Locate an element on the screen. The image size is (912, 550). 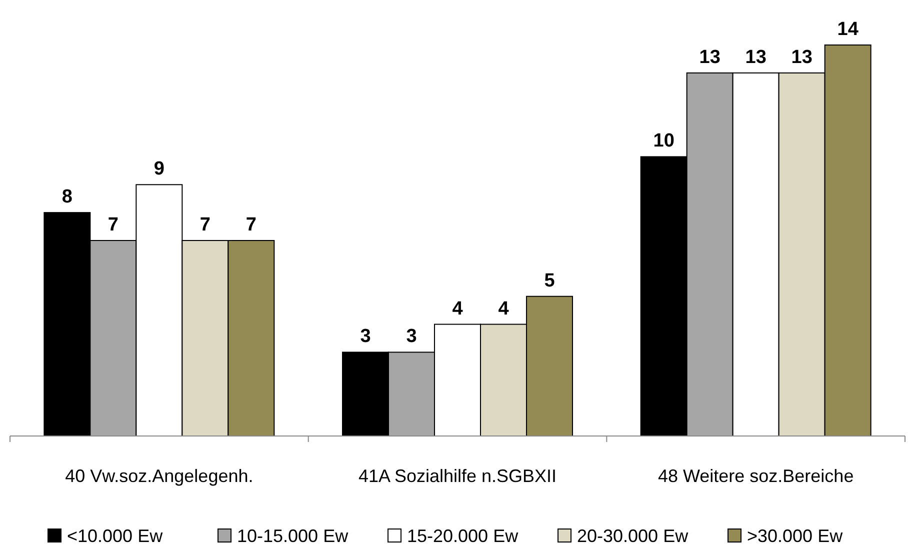
legend-label: 20-30.000 Ew is located at coordinates (633, 536).